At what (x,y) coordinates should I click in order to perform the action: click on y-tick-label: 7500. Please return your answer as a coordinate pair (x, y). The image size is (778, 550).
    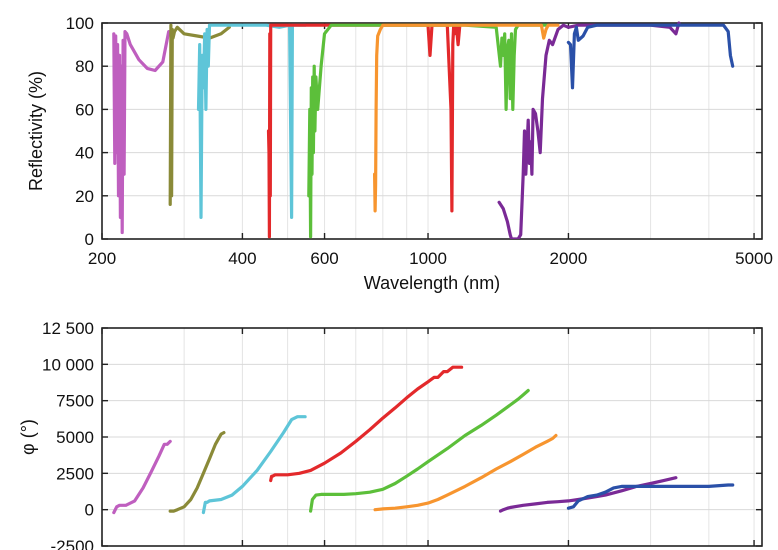
    Looking at the image, I should click on (75, 401).